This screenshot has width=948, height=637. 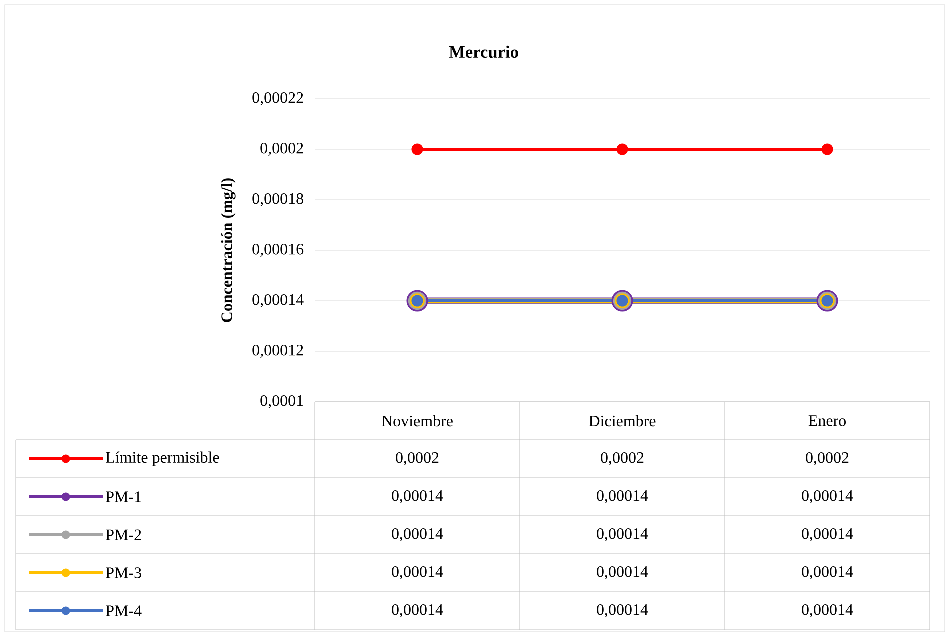 What do you see at coordinates (278, 200) in the screenshot?
I see `y-tick-label: 0,00018` at bounding box center [278, 200].